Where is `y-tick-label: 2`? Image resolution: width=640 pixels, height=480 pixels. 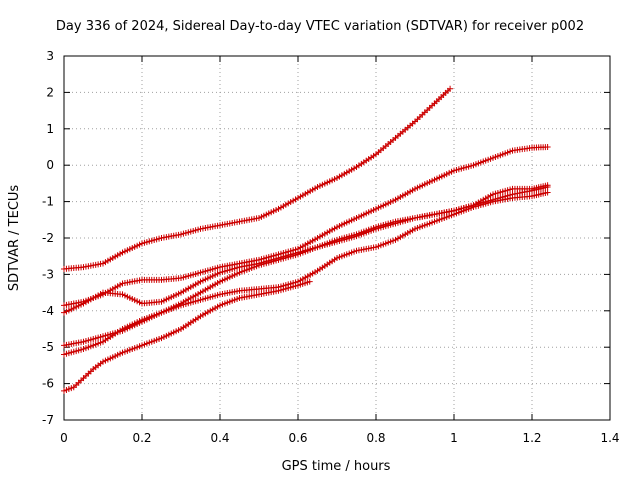 y-tick-label: 2 is located at coordinates (50, 92).